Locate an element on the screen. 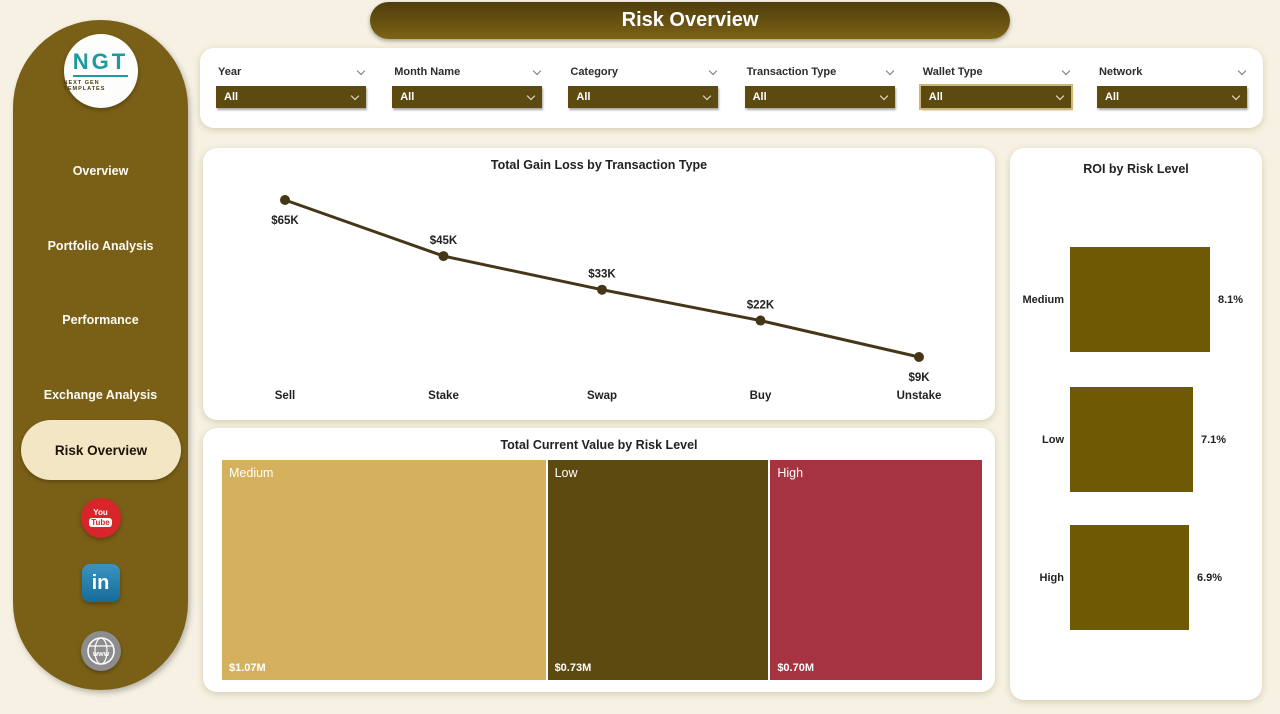 Image resolution: width=1280 pixels, height=714 pixels. tile-category: Low is located at coordinates (566, 473).